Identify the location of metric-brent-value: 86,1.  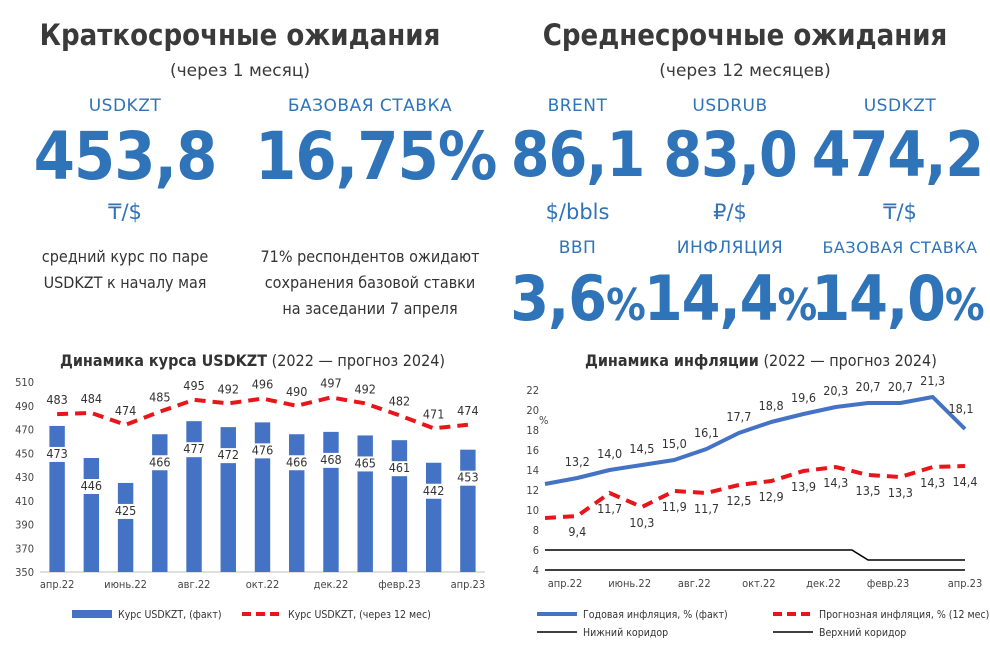
(578, 154).